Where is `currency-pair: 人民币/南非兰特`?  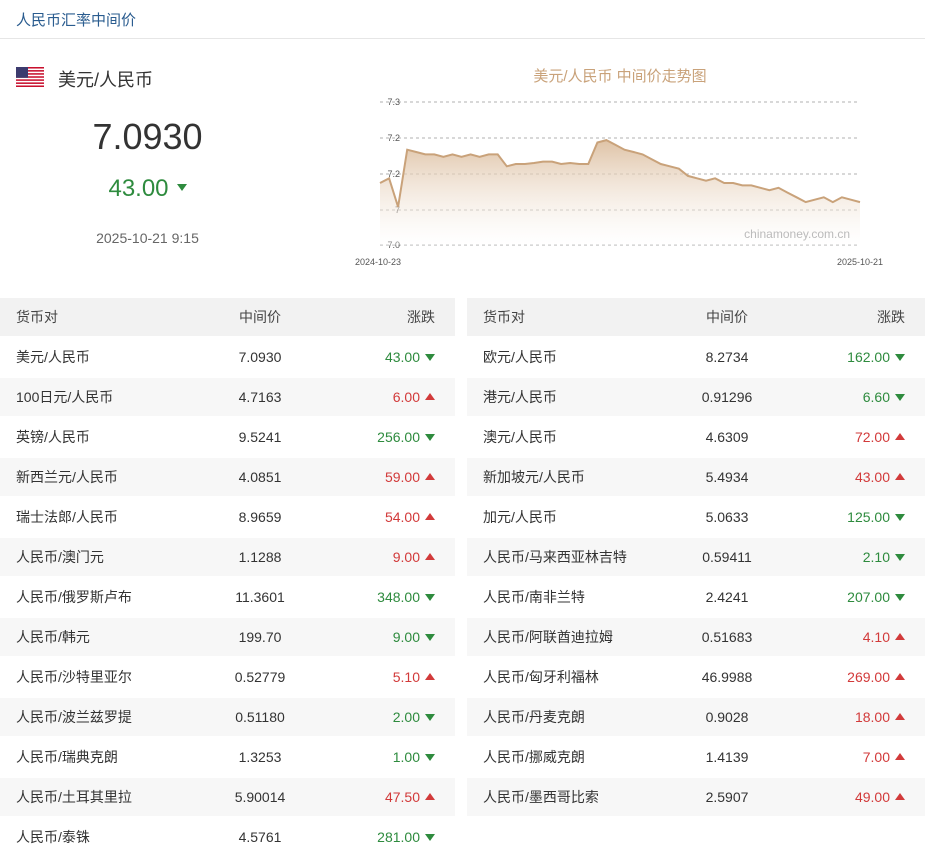
currency-pair: 人民币/南非兰特 is located at coordinates (534, 597).